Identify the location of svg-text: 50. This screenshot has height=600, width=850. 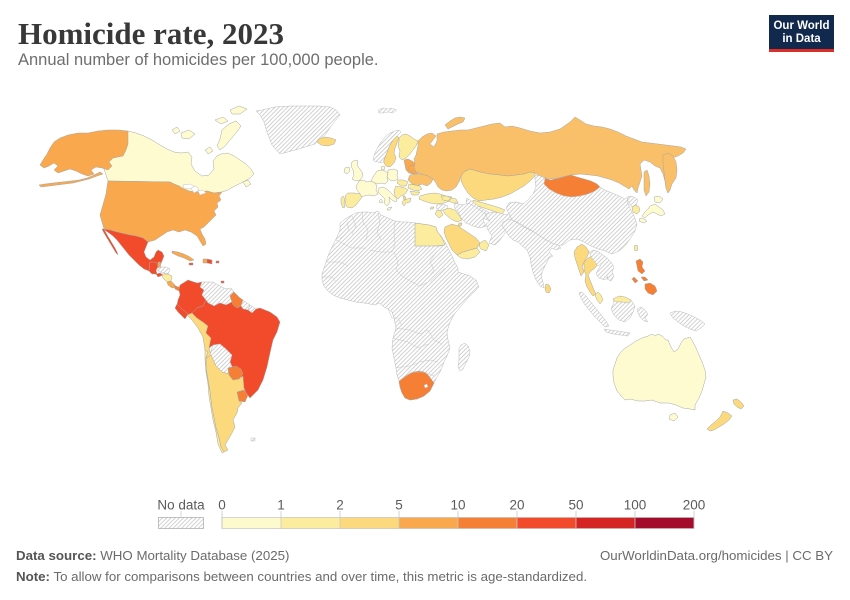
(575, 505).